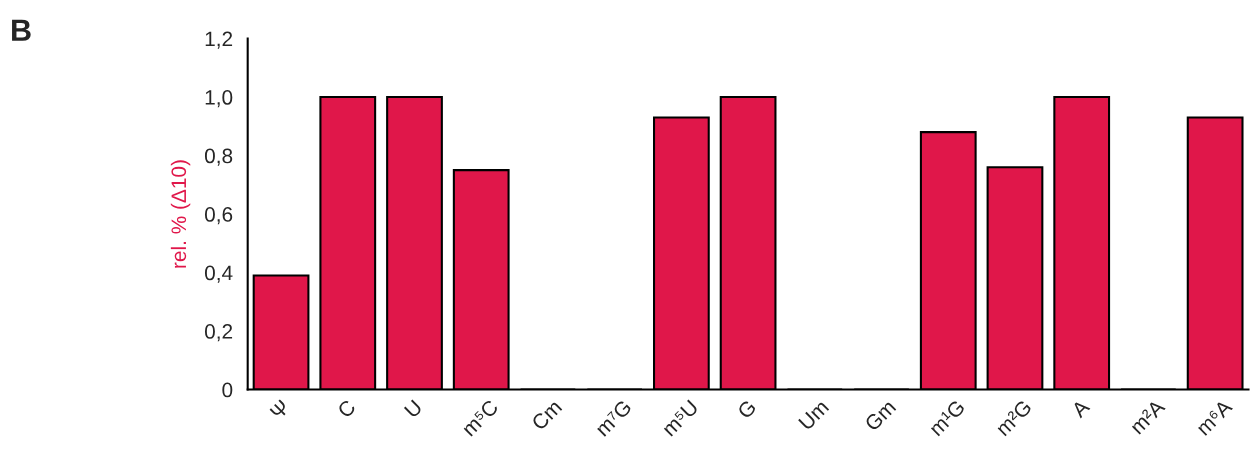  What do you see at coordinates (814, 415) in the screenshot?
I see `x-tick-label: Um` at bounding box center [814, 415].